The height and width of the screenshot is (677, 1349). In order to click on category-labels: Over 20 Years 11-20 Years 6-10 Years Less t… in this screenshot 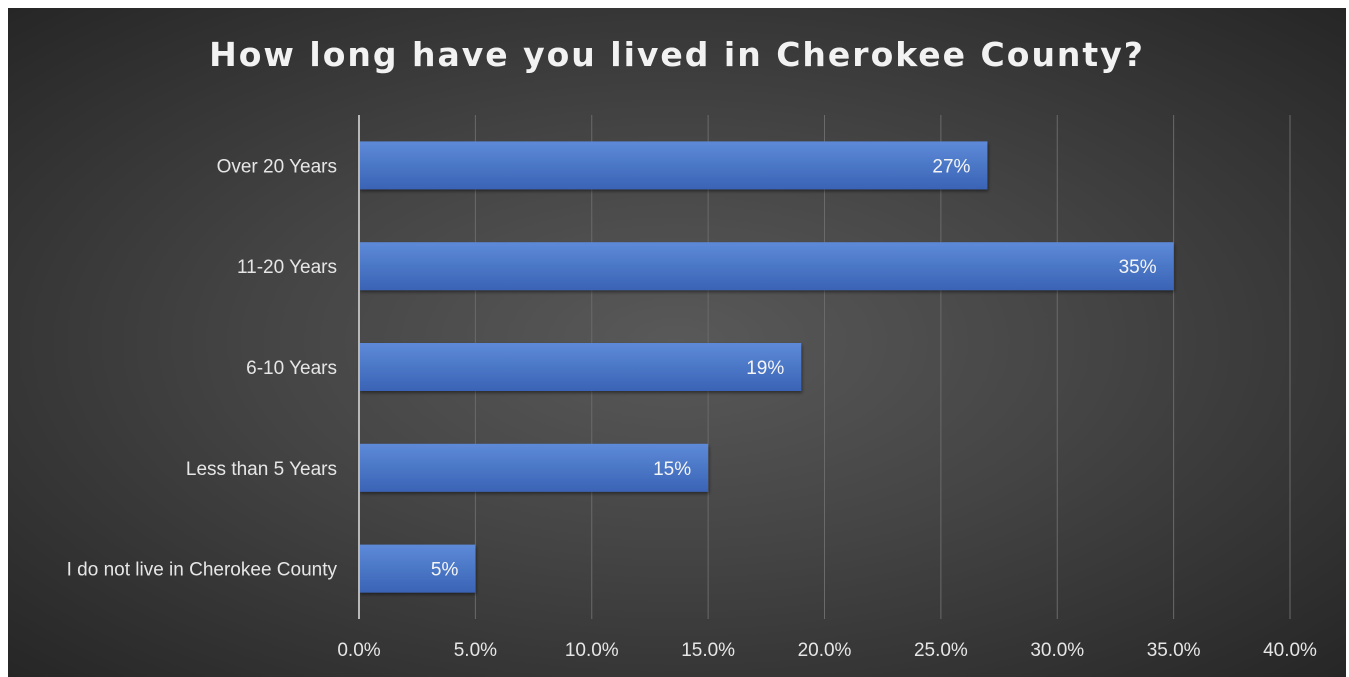, I will do `click(202, 368)`.